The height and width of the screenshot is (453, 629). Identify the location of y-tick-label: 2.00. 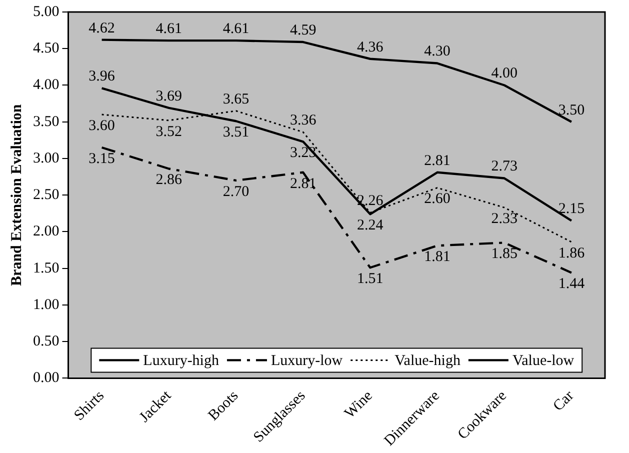
(46, 232).